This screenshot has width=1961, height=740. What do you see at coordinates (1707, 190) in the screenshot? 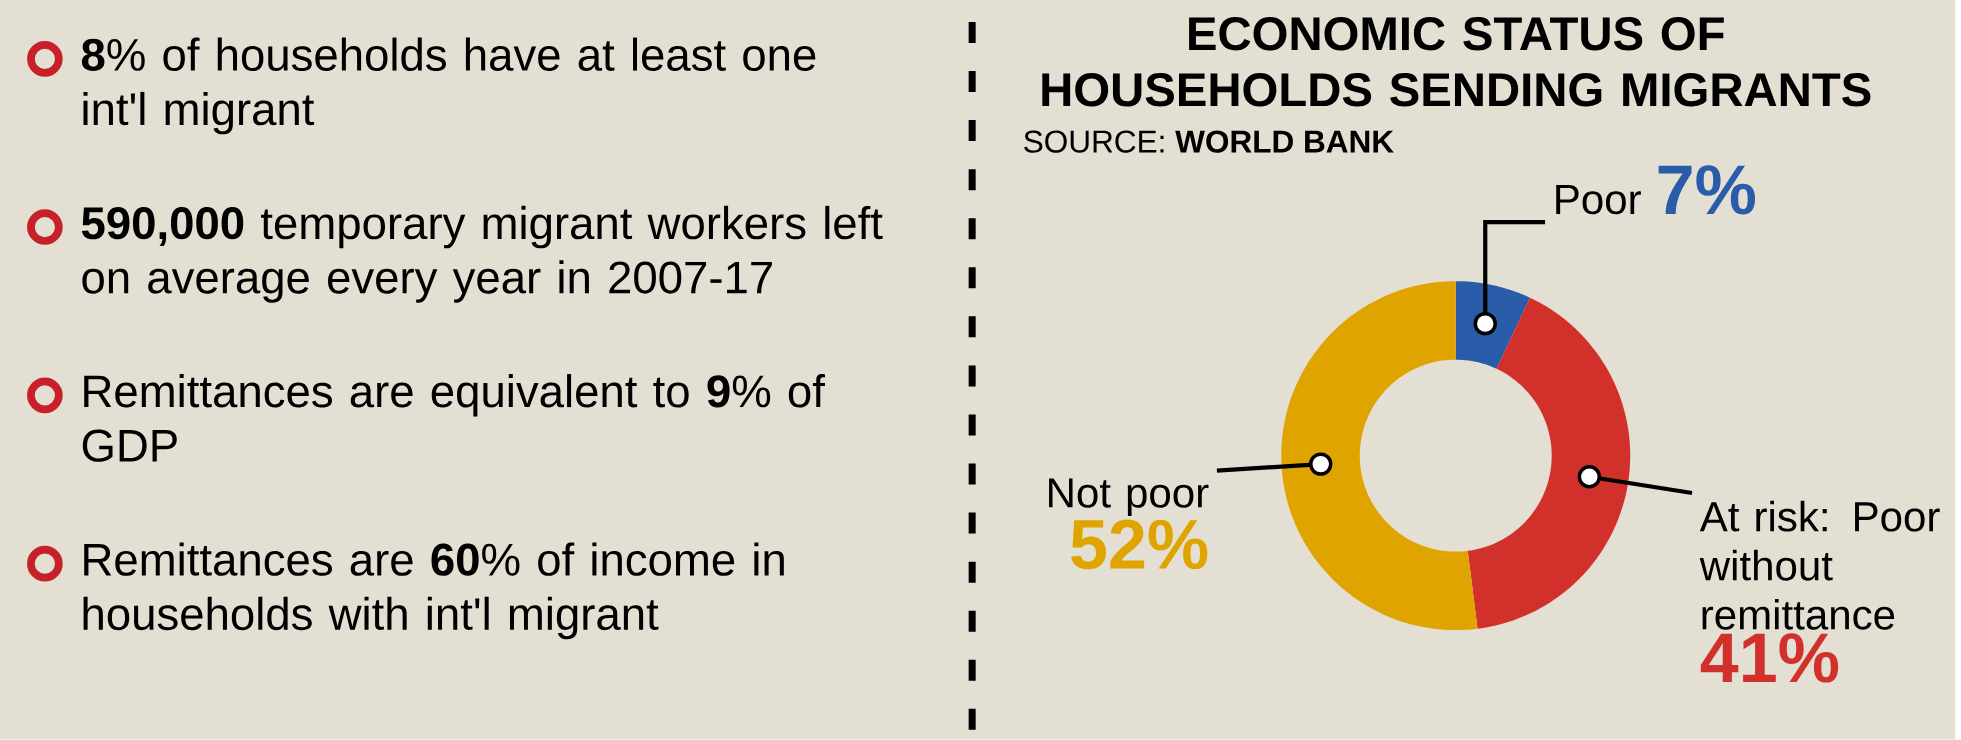
I see `data-label: 7%` at bounding box center [1707, 190].